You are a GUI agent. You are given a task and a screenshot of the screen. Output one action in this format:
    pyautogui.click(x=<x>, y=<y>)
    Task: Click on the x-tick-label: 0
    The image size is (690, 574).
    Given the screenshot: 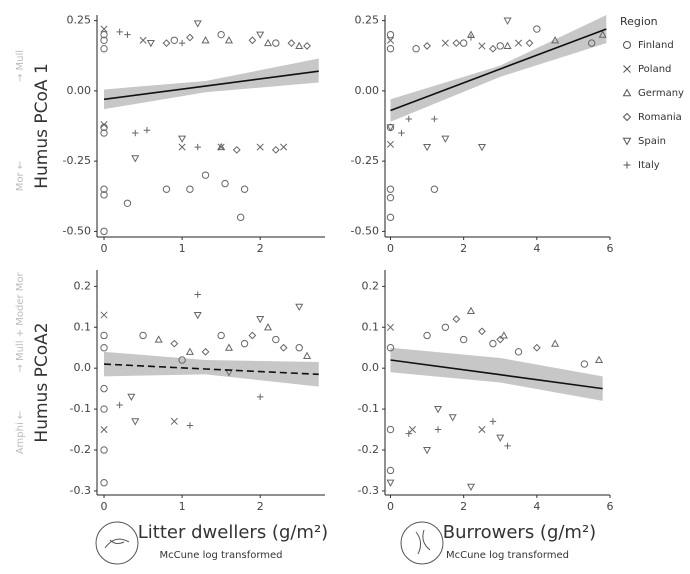 What is the action you would take?
    pyautogui.click(x=390, y=506)
    